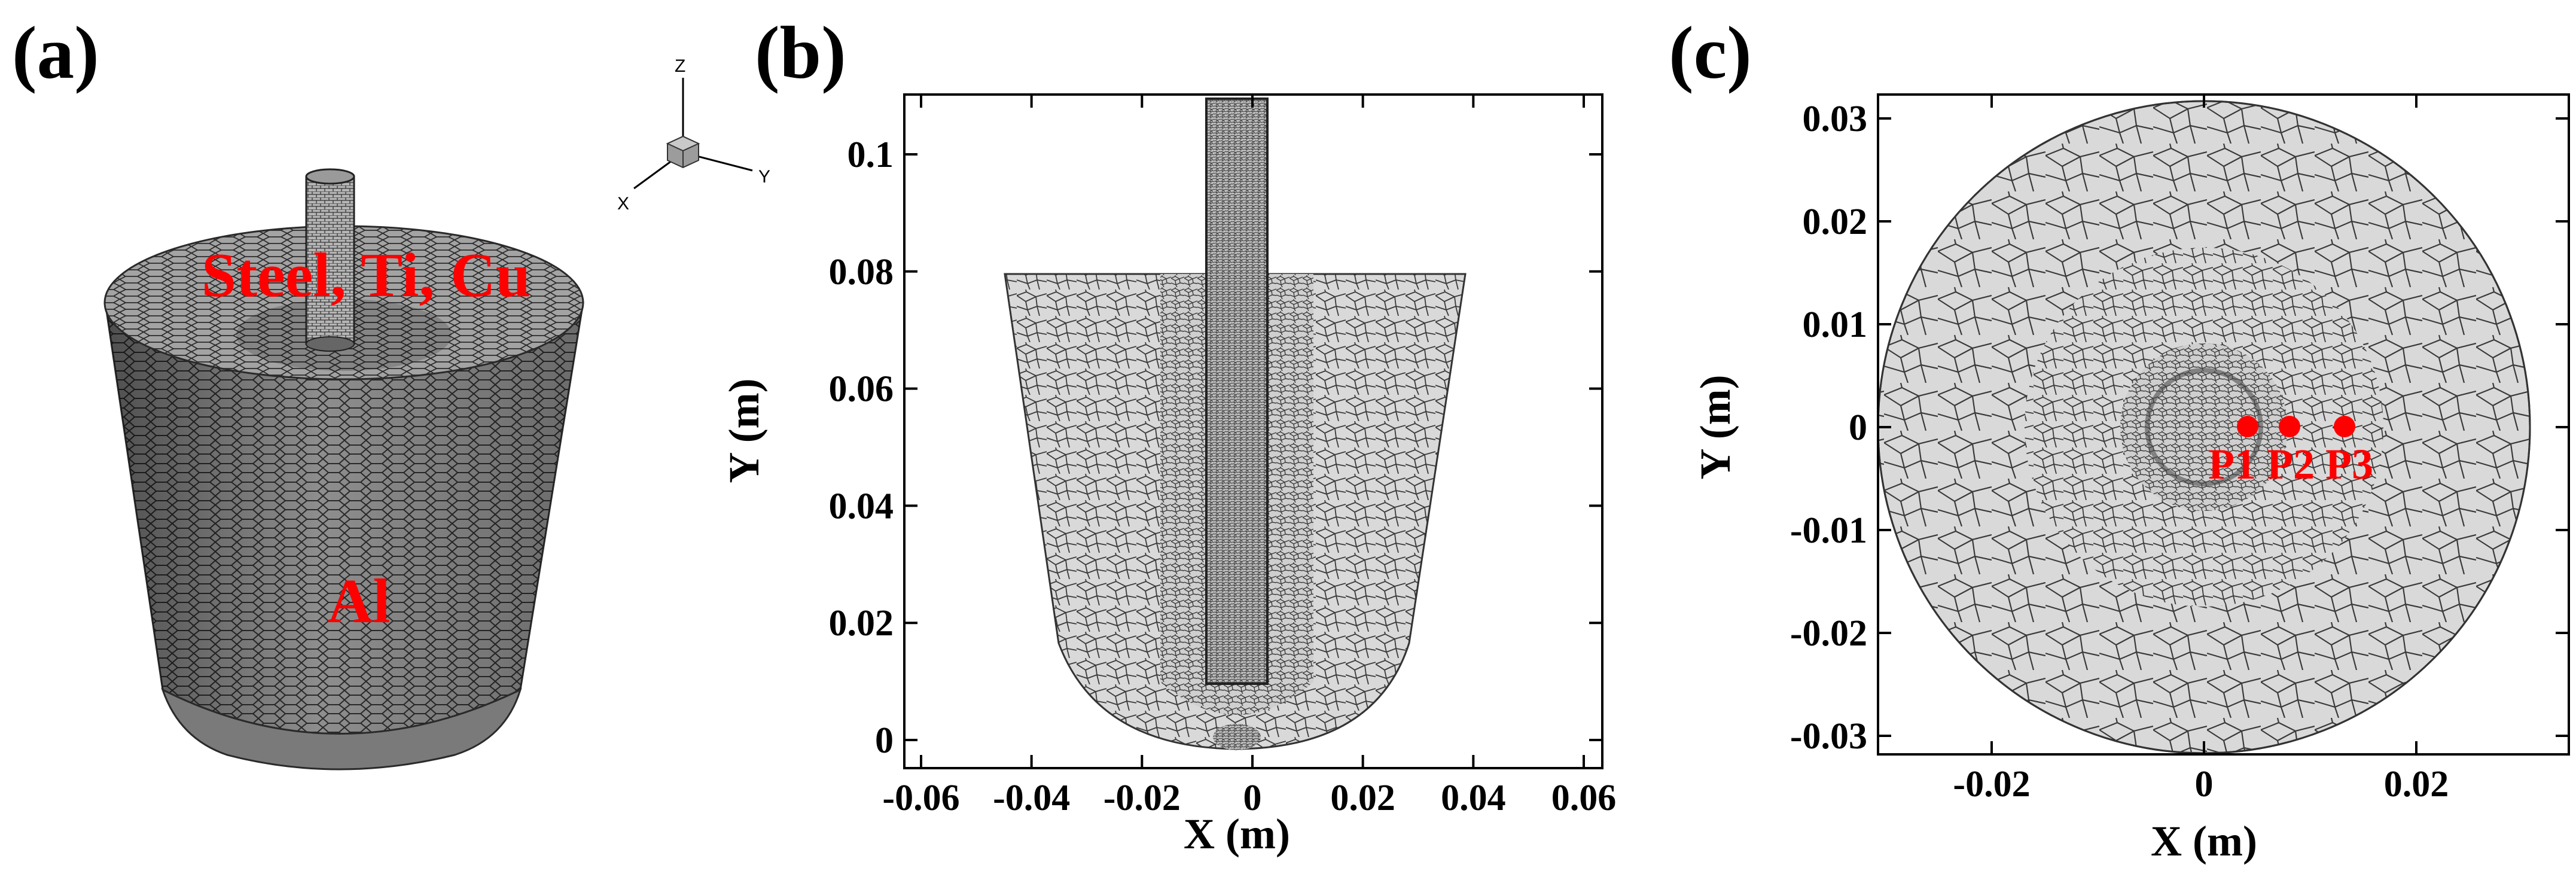  Describe the element at coordinates (2247, 426) in the screenshot. I see `probe-point-p1` at that location.